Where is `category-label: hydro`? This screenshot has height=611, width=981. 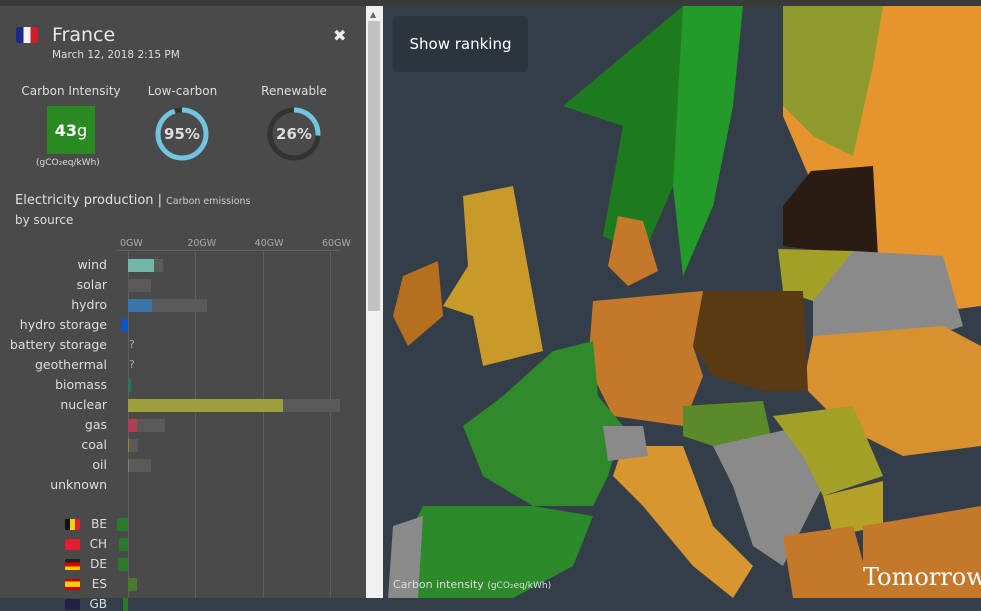
category-label: hydro is located at coordinates (89, 304).